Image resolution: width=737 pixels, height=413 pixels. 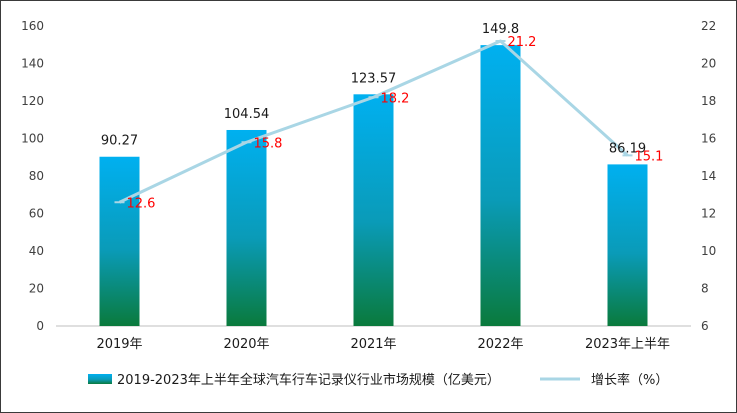 I want to click on y-right-tick-label: 14, so click(x=708, y=176).